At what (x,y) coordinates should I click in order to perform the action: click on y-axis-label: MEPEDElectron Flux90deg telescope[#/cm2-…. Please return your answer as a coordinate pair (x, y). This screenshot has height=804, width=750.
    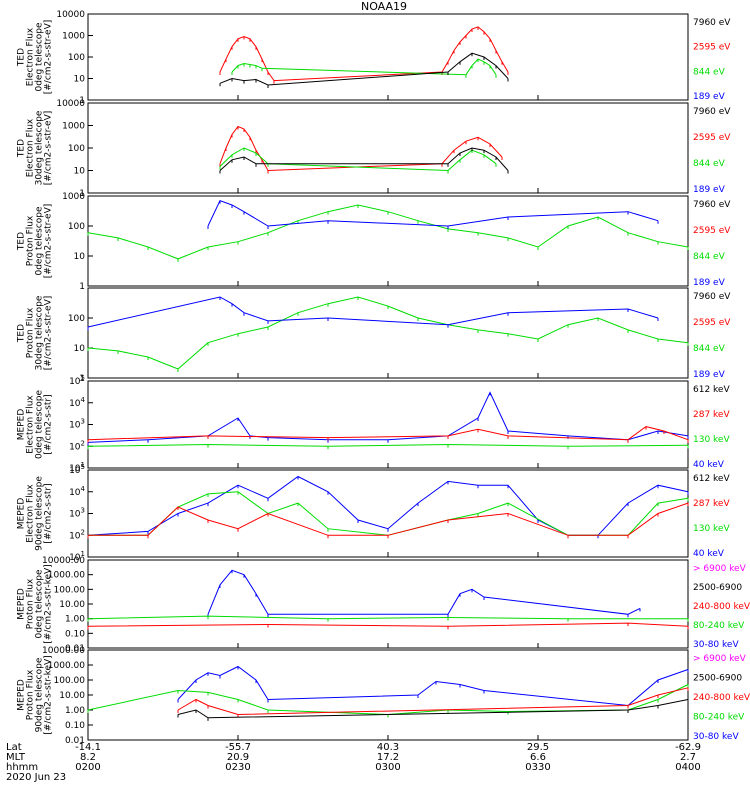
    Looking at the image, I should click on (35, 513).